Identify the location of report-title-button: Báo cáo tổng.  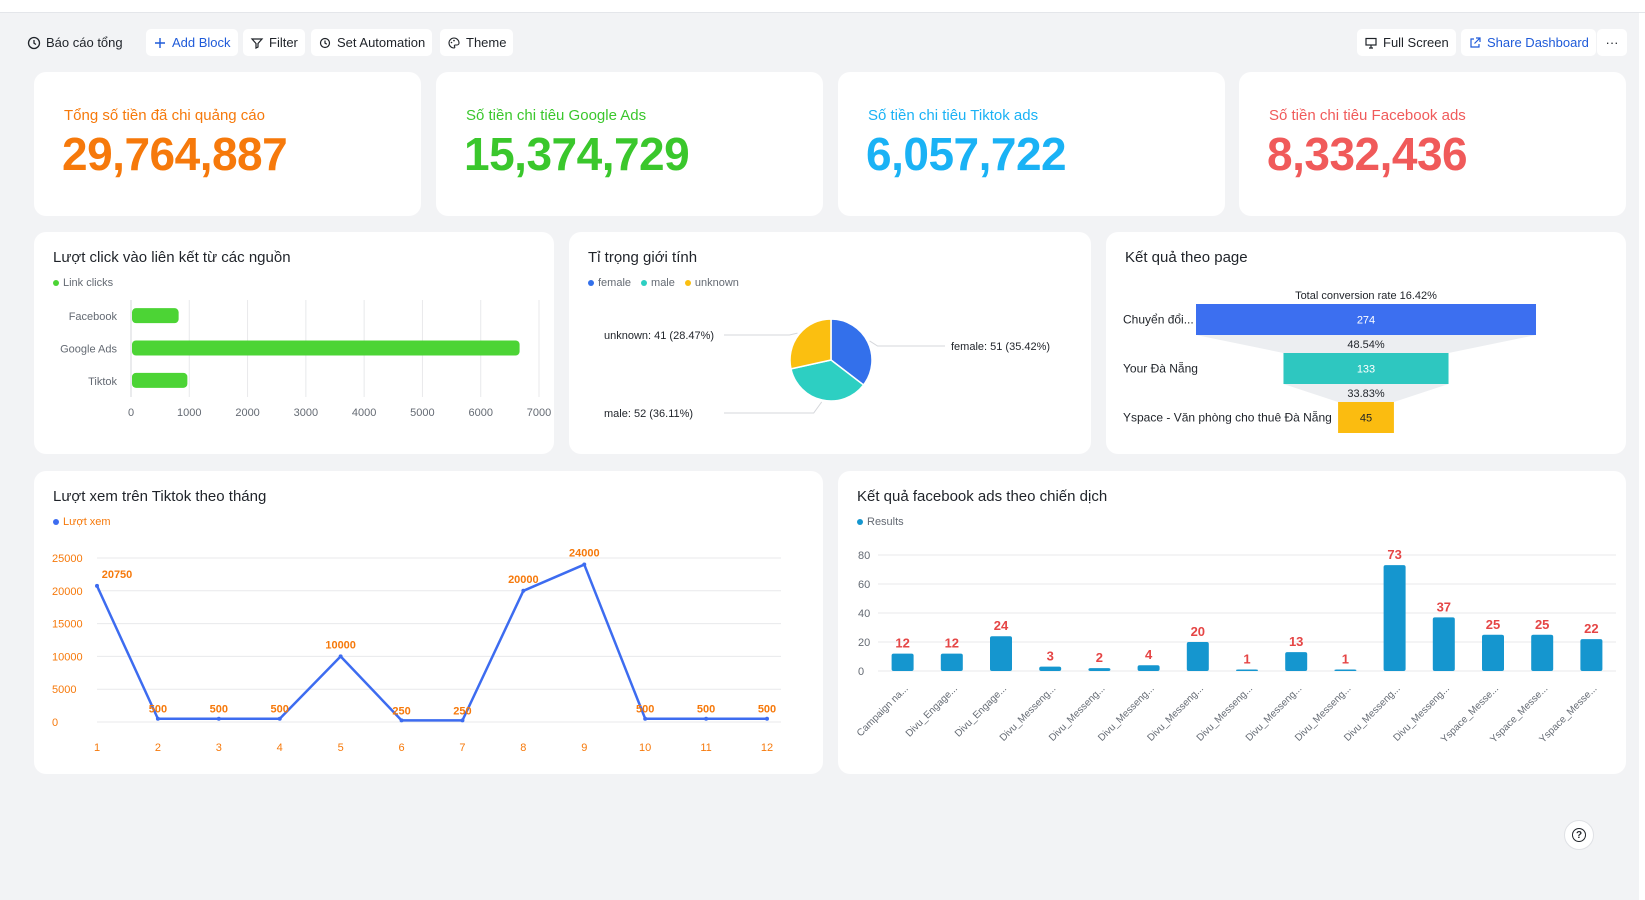
(75, 42).